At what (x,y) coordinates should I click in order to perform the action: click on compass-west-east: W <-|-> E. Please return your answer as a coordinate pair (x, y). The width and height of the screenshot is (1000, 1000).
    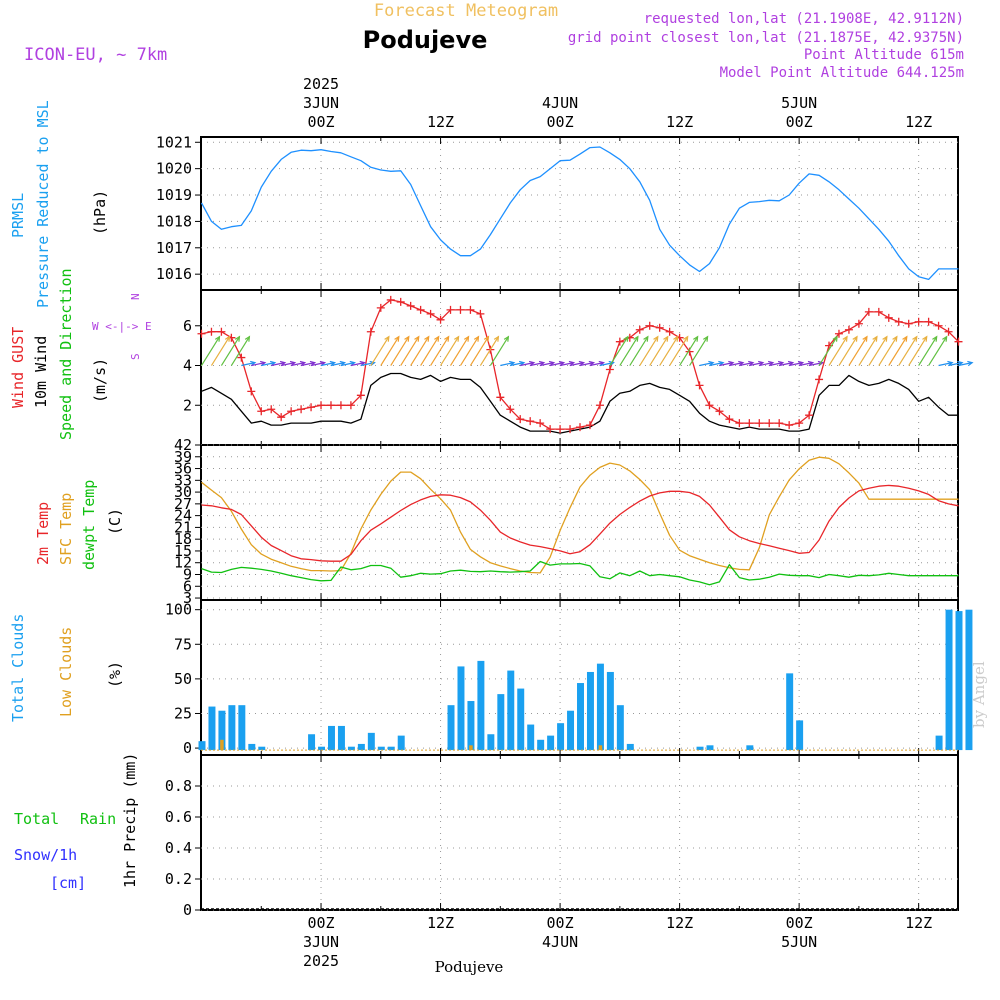
    Looking at the image, I should click on (122, 326).